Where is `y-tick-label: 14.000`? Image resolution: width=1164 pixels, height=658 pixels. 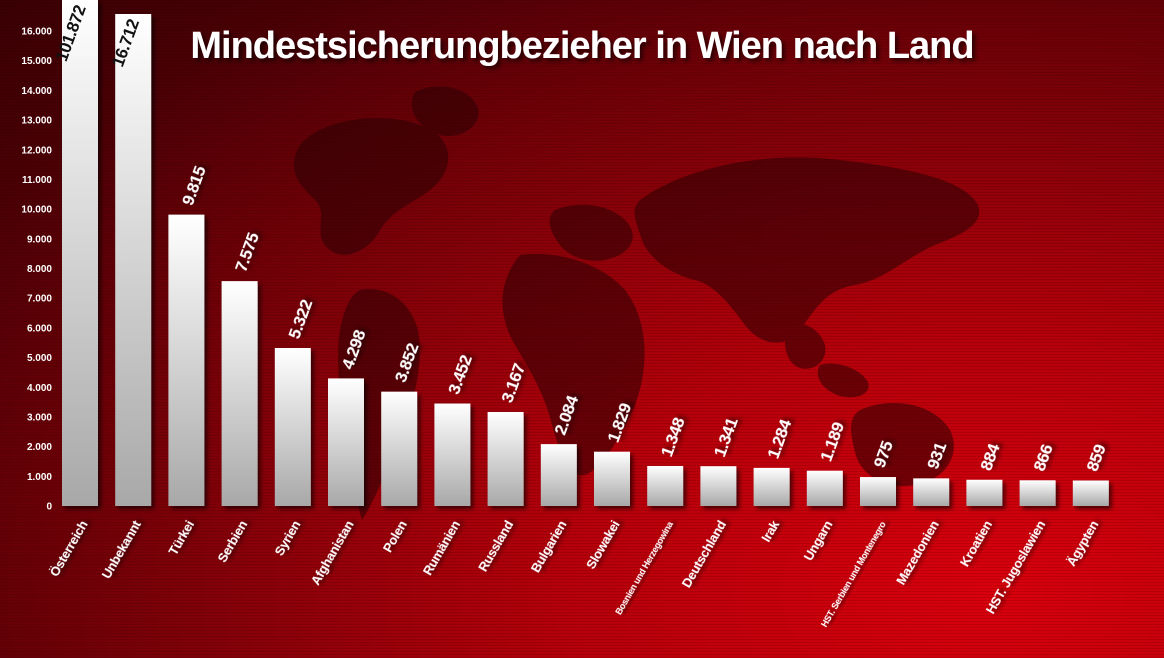
y-tick-label: 14.000 is located at coordinates (36, 91).